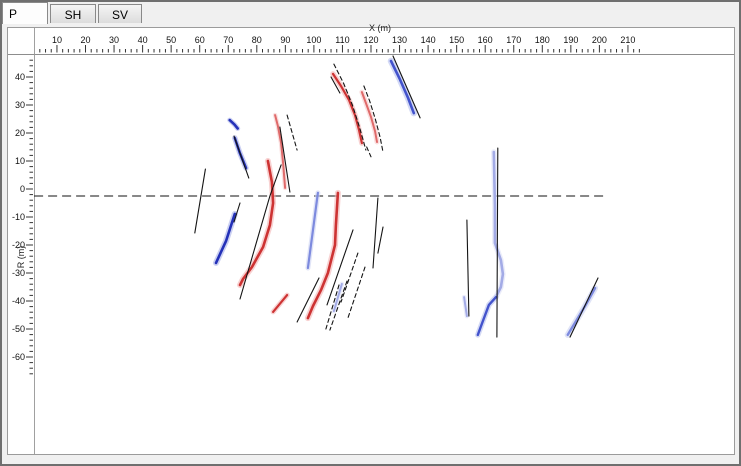  What do you see at coordinates (120, 13) in the screenshot?
I see `tab-sv: SV` at bounding box center [120, 13].